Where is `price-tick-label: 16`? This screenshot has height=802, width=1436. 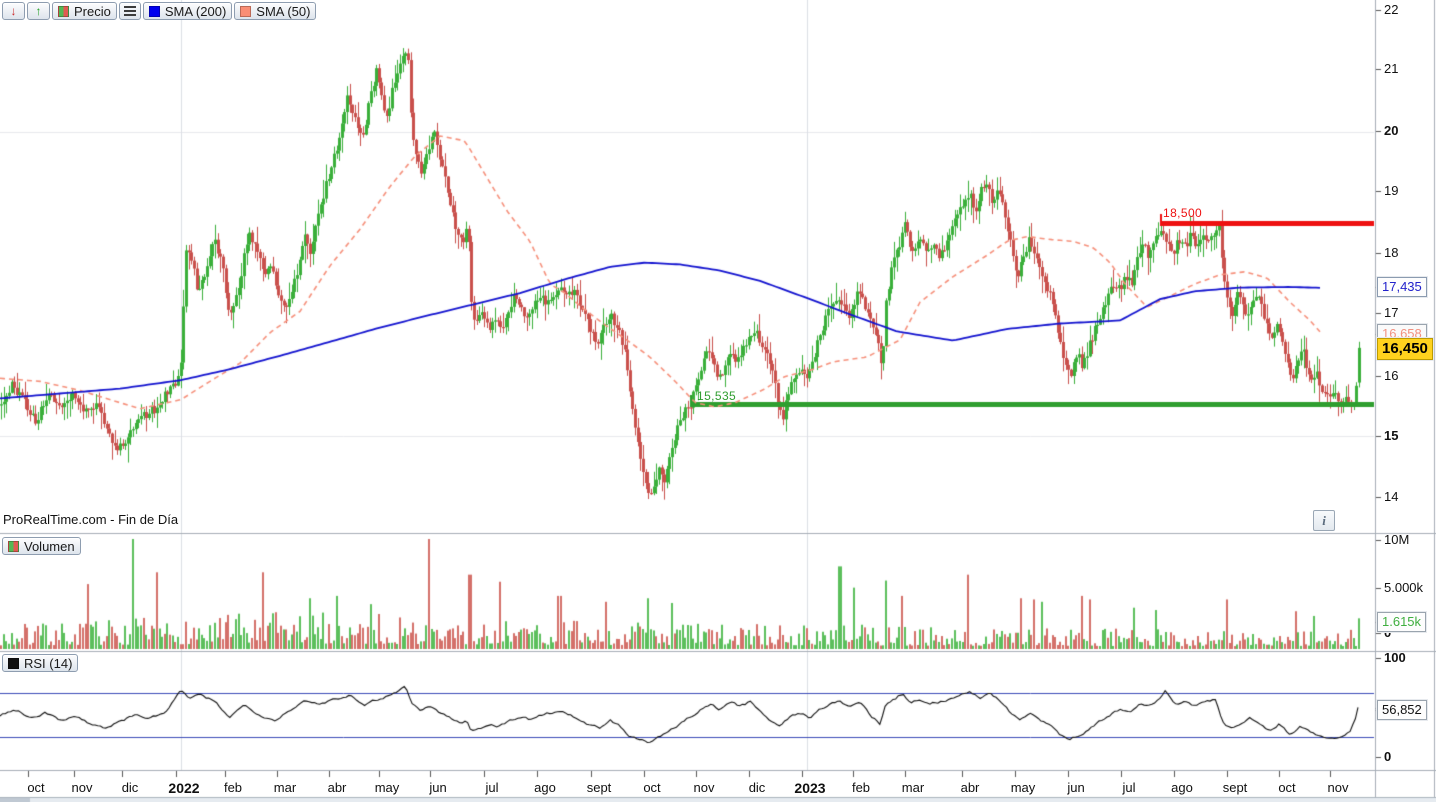 price-tick-label: 16 is located at coordinates (1391, 375).